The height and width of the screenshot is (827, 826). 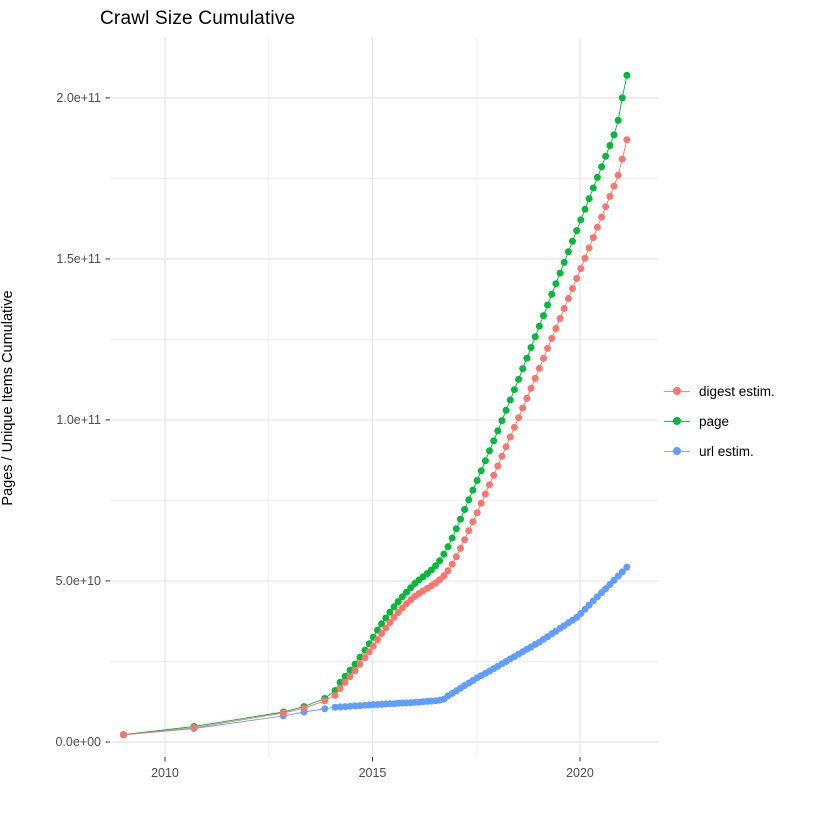 What do you see at coordinates (78, 420) in the screenshot?
I see `y-tick-label: 1.0e+11` at bounding box center [78, 420].